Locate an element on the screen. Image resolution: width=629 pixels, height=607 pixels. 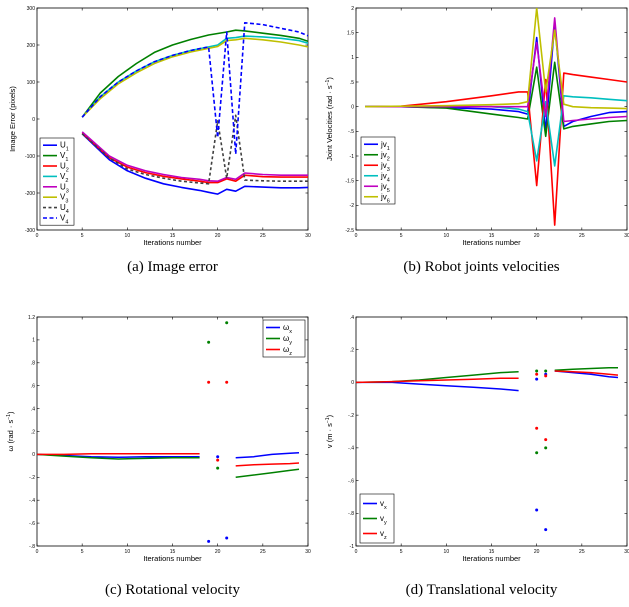
series-U3-line is located at coordinates (194, 156).